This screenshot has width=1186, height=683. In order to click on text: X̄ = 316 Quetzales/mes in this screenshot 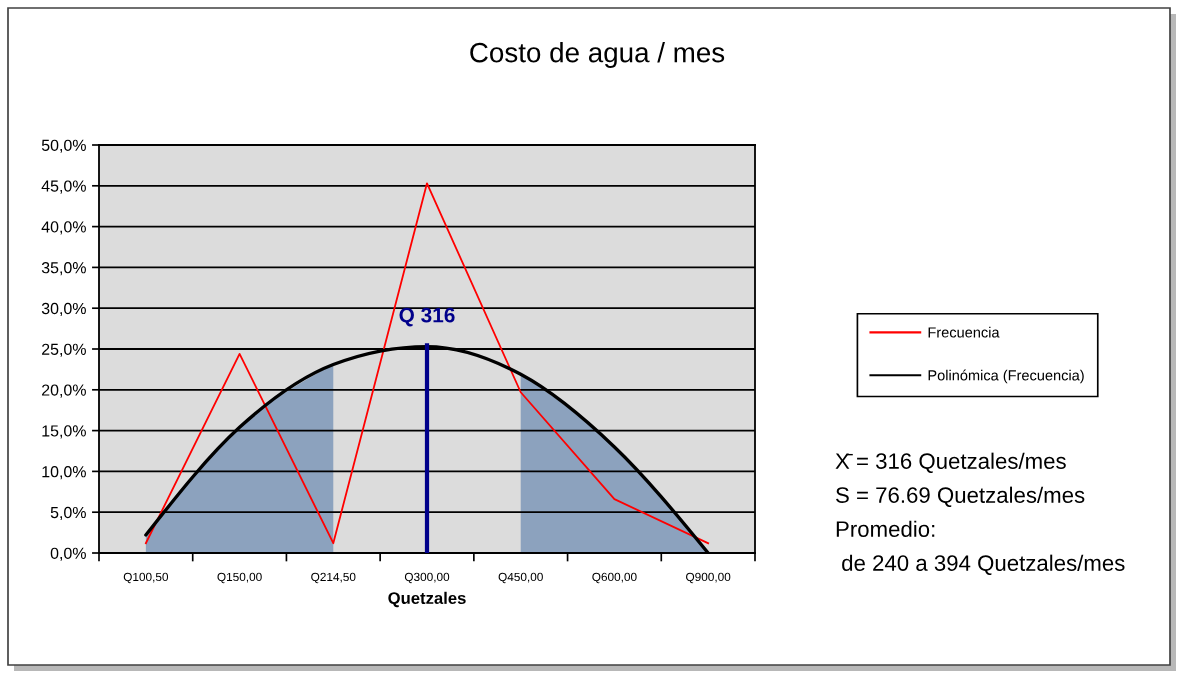, I will do `click(950, 462)`.